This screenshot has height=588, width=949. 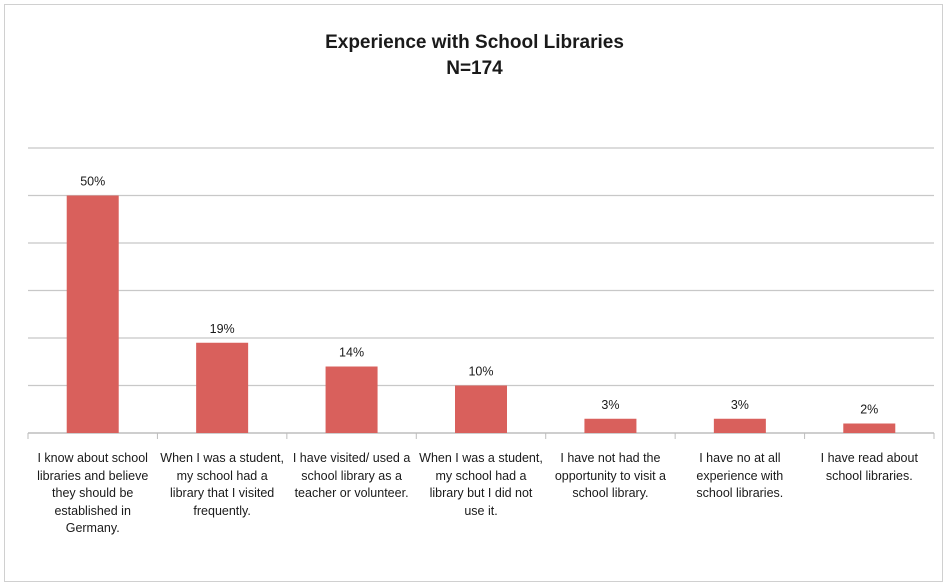 What do you see at coordinates (474, 68) in the screenshot?
I see `chart-subtitle: N=174` at bounding box center [474, 68].